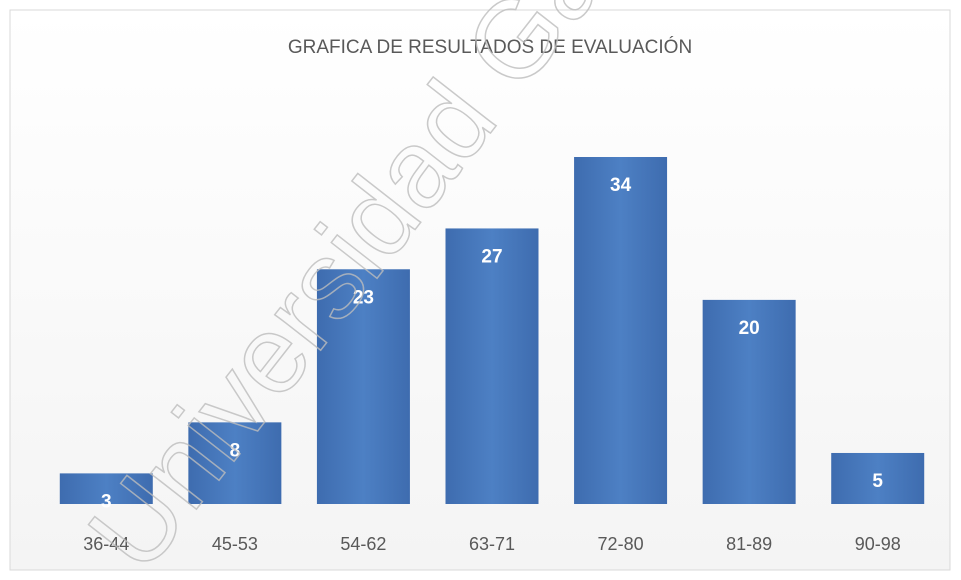  I want to click on data-label: 20, so click(749, 328).